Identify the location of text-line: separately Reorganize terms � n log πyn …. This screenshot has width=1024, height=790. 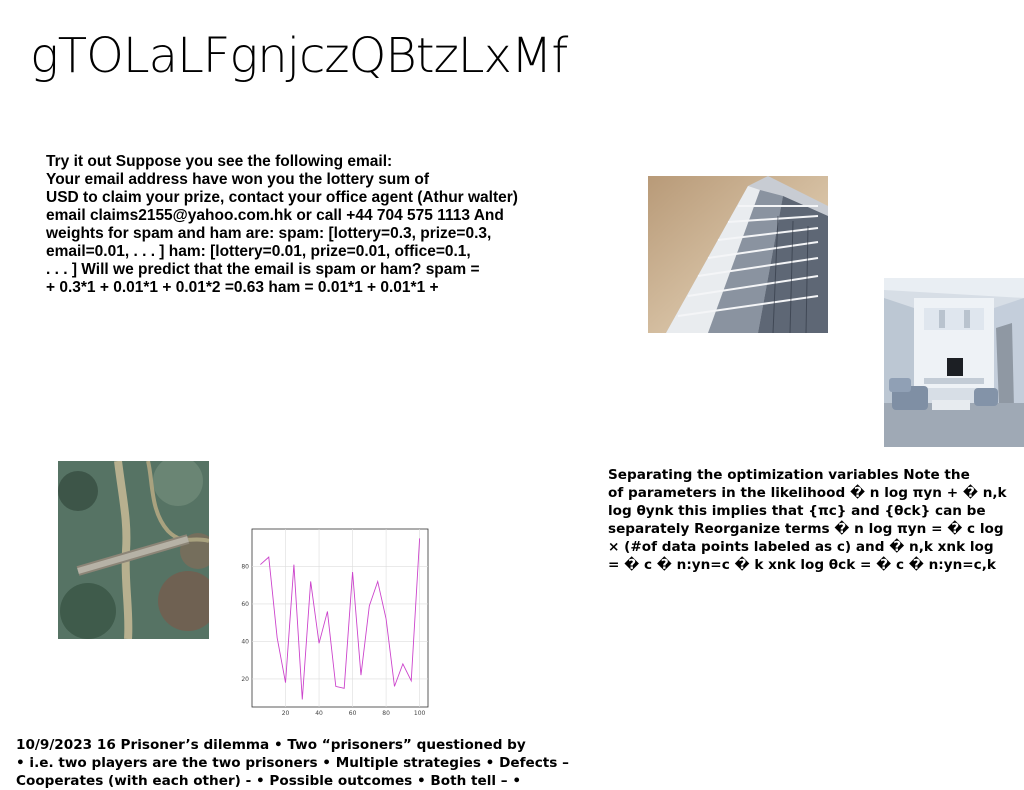
(806, 529).